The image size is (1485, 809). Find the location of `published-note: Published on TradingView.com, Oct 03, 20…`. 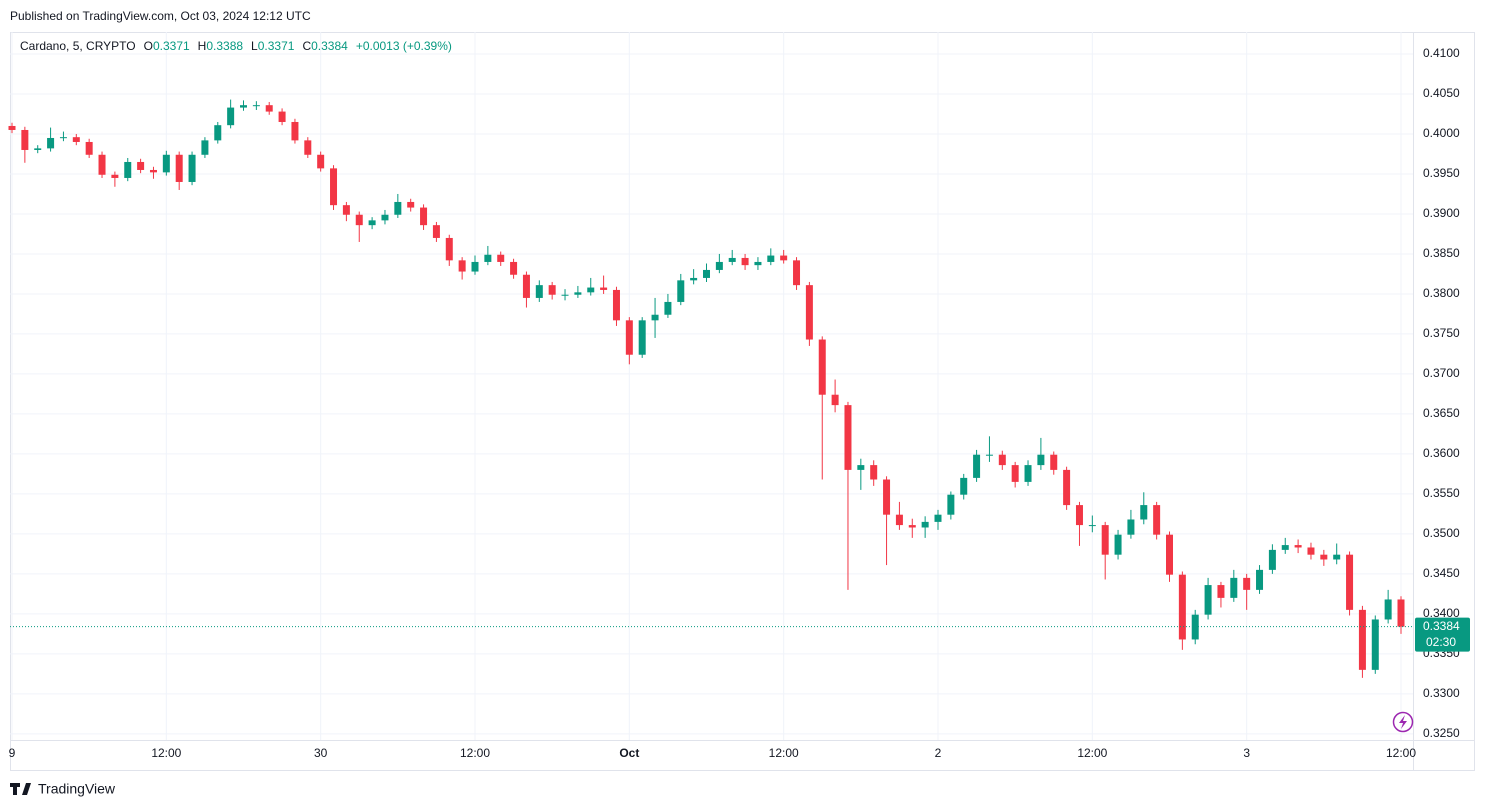

published-note: Published on TradingView.com, Oct 03, 20… is located at coordinates (160, 16).